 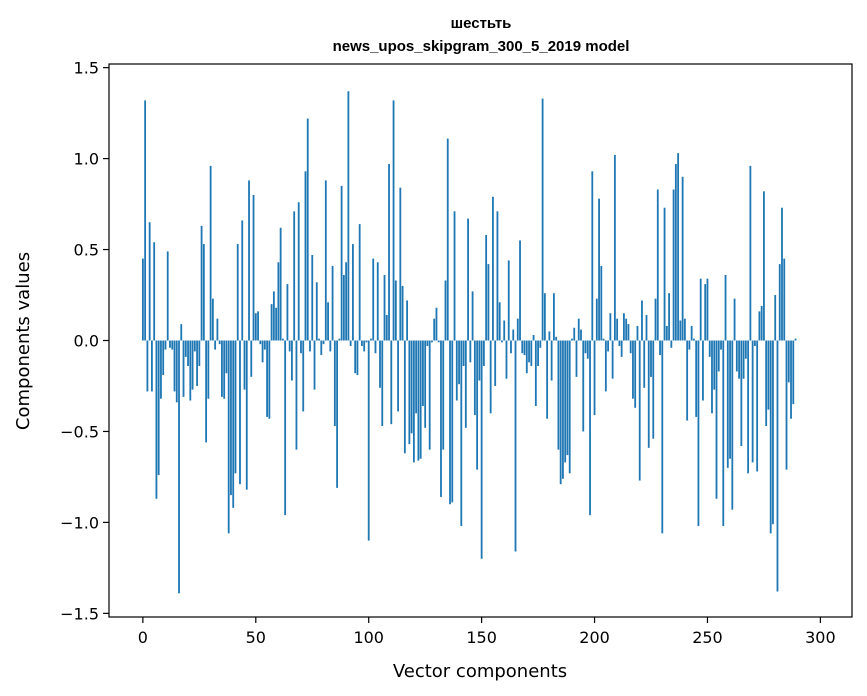 What do you see at coordinates (481, 46) in the screenshot?
I see `chart-subtitle: news_upos_skipgram_300_5_2019 model` at bounding box center [481, 46].